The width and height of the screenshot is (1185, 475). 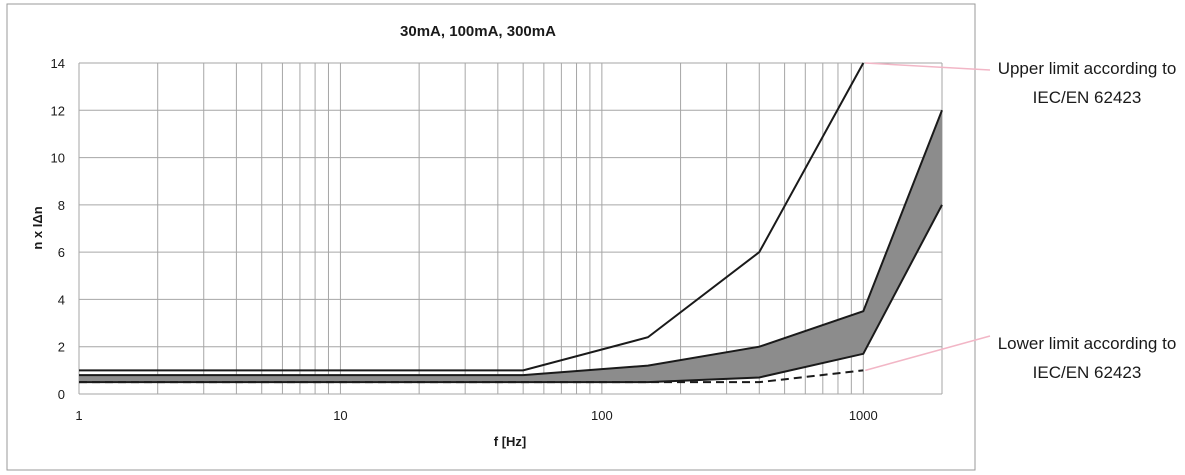 I want to click on lower-limit-annotation: IEC/EN 62423, so click(x=1087, y=372).